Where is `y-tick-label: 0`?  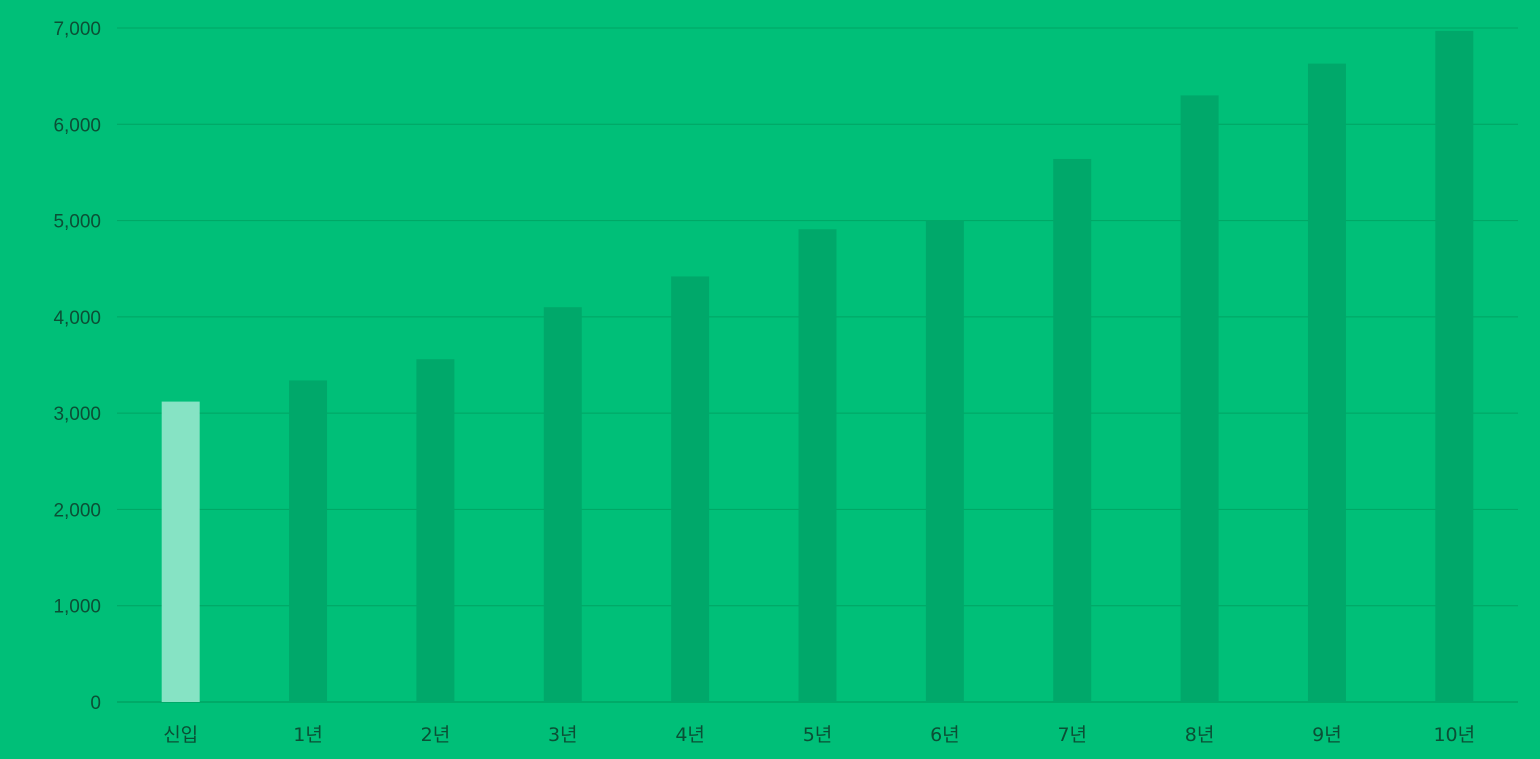 y-tick-label: 0 is located at coordinates (95, 703).